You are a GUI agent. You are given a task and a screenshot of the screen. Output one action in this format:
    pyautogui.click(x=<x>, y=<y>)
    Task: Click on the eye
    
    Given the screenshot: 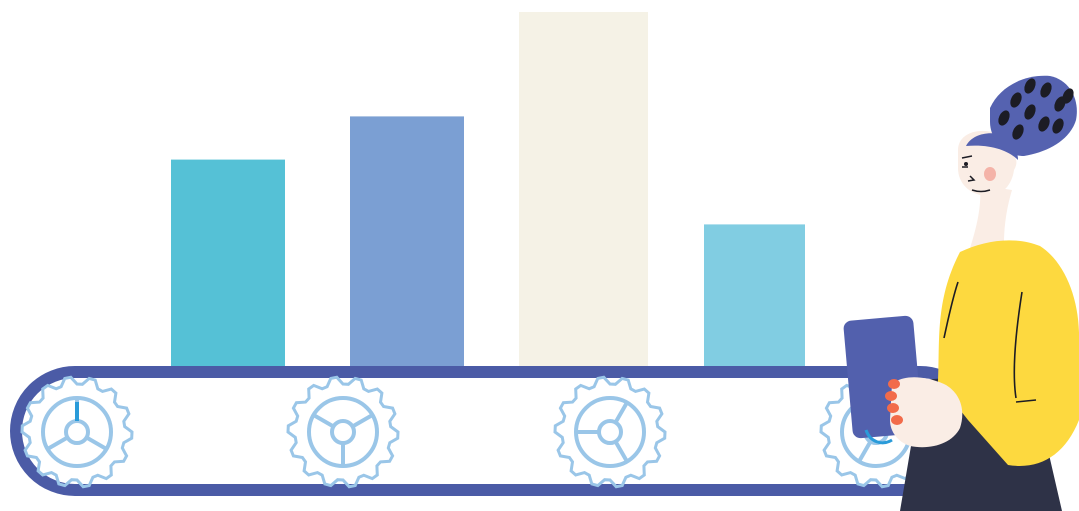 What is the action you would take?
    pyautogui.click(x=966, y=164)
    